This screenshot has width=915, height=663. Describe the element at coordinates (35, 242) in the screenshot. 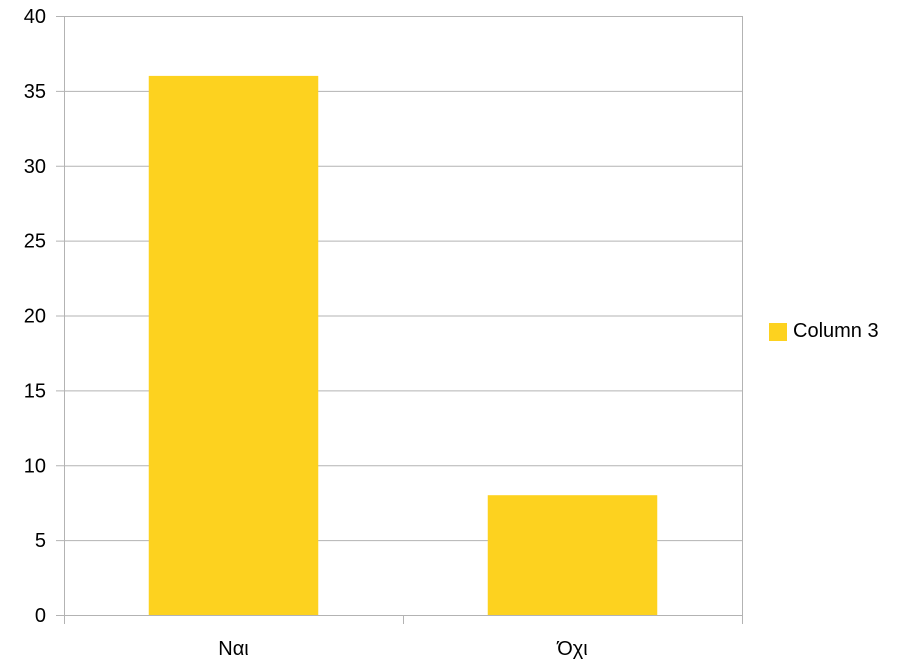

I see `y-tick-label-25: 25` at that location.